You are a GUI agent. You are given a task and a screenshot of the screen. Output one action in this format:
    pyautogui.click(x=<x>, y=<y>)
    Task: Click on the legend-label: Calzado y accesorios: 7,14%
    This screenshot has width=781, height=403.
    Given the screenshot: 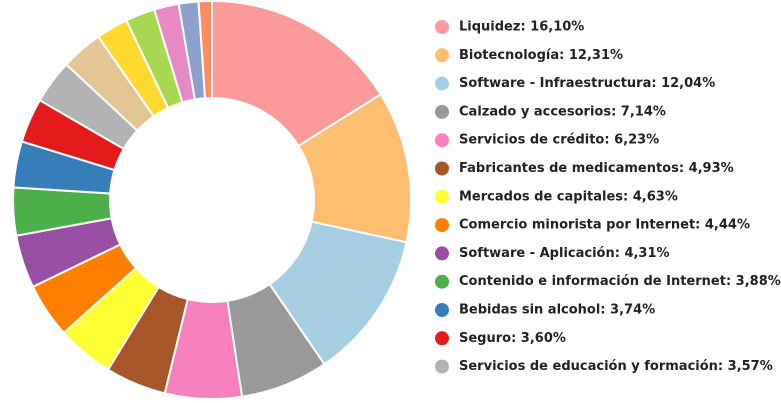 What is the action you would take?
    pyautogui.click(x=562, y=111)
    